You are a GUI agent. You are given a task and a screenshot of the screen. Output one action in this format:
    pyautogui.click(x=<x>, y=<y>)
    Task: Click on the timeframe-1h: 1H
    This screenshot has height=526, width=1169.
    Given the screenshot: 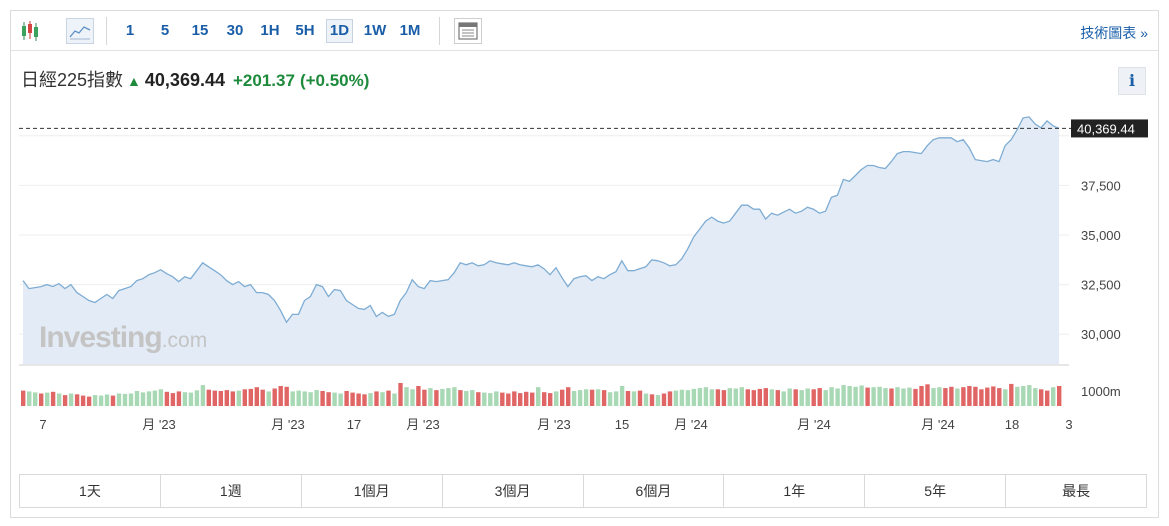 What is the action you would take?
    pyautogui.click(x=270, y=30)
    